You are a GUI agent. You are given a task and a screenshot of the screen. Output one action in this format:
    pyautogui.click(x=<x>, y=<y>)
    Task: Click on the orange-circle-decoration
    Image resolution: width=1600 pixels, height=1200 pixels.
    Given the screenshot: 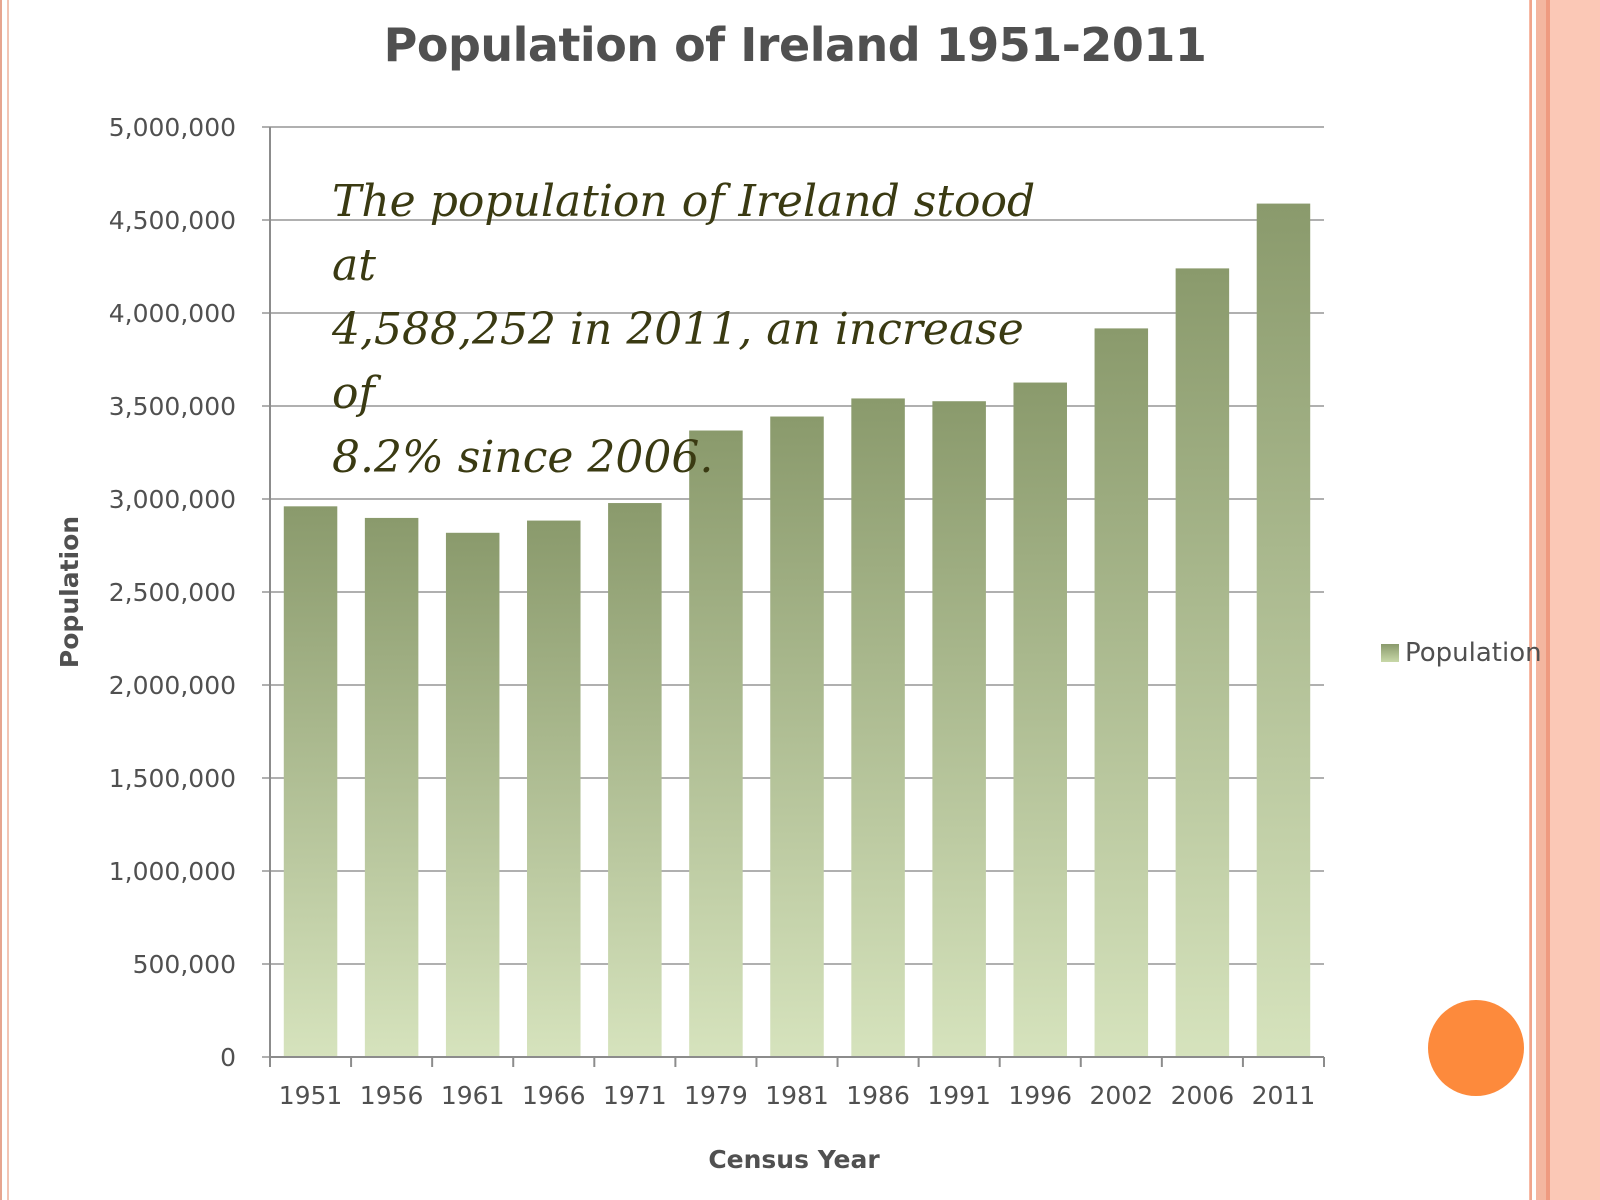 What is the action you would take?
    pyautogui.click(x=1476, y=1048)
    